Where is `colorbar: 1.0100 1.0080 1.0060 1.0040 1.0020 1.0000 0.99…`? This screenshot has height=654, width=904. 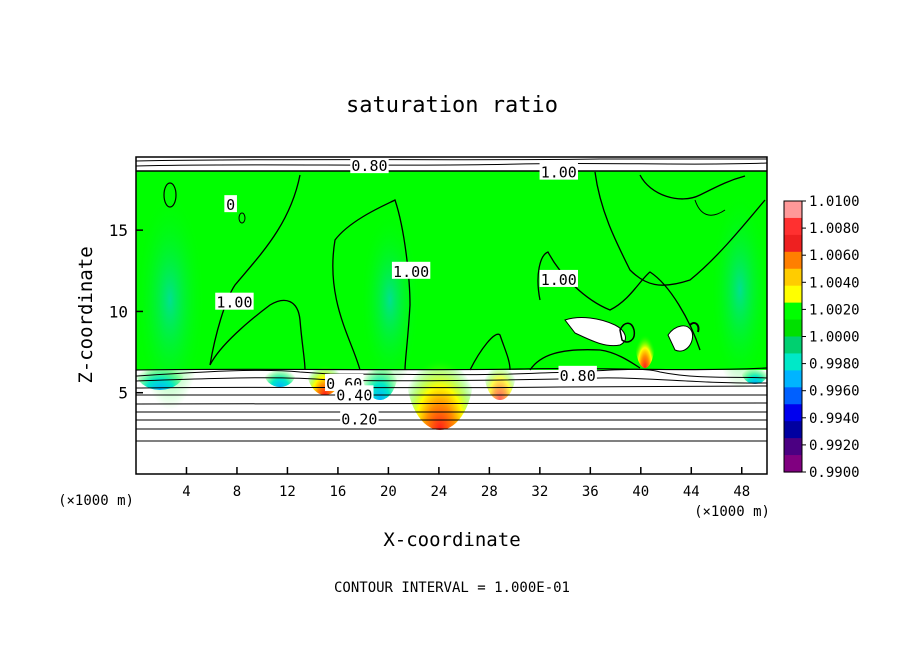 colorbar: 1.0100 1.0080 1.0060 1.0040 1.0020 1.0000 0.99… is located at coordinates (821, 337).